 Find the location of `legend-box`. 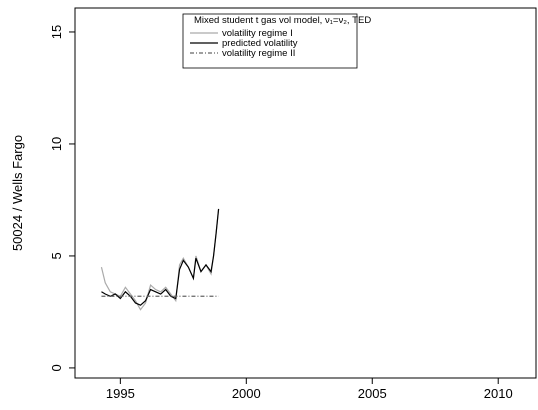

legend-box is located at coordinates (270, 41).